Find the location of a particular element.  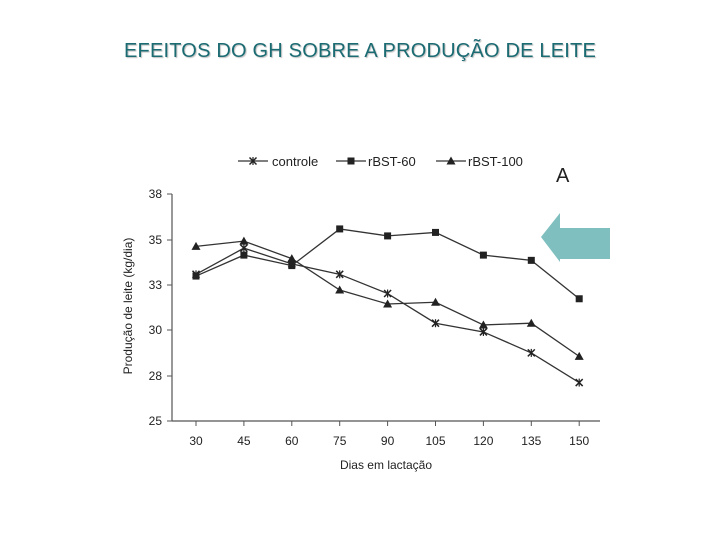

legend-item-rbst-100: rBST-100 is located at coordinates (479, 161).